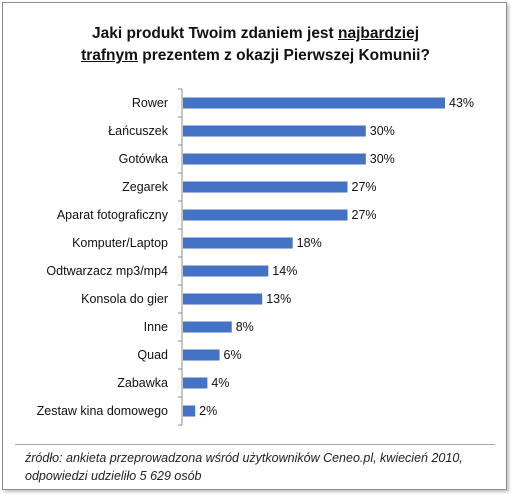 The image size is (511, 494). I want to click on title-line-2-suffix: prezentem z okazji Pierwszej Komunii?, so click(283, 55).